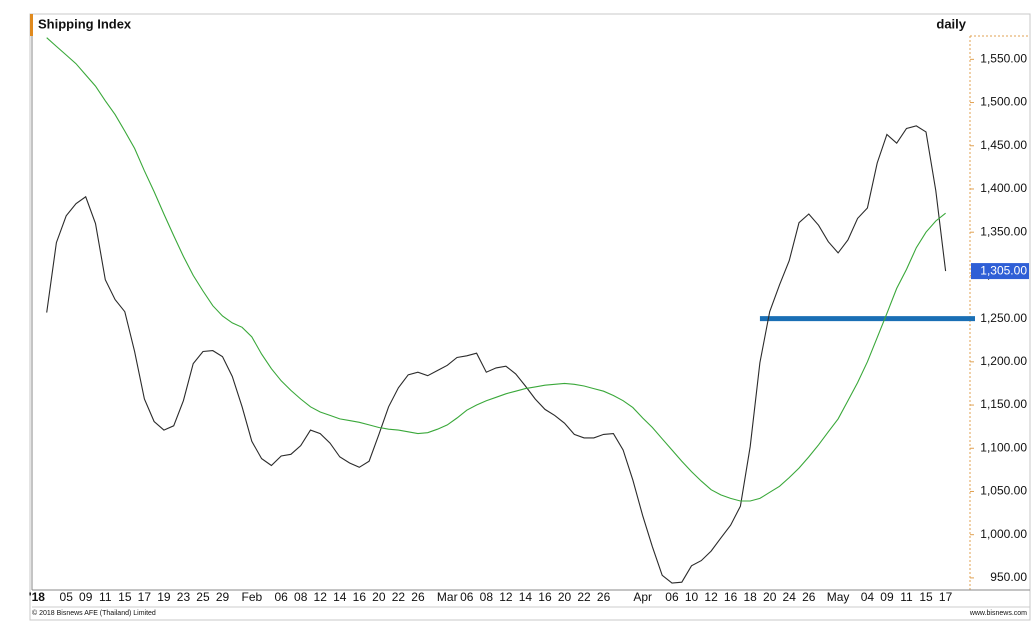 This screenshot has width=1033, height=627. I want to click on x-tick-label: 10, so click(692, 597).